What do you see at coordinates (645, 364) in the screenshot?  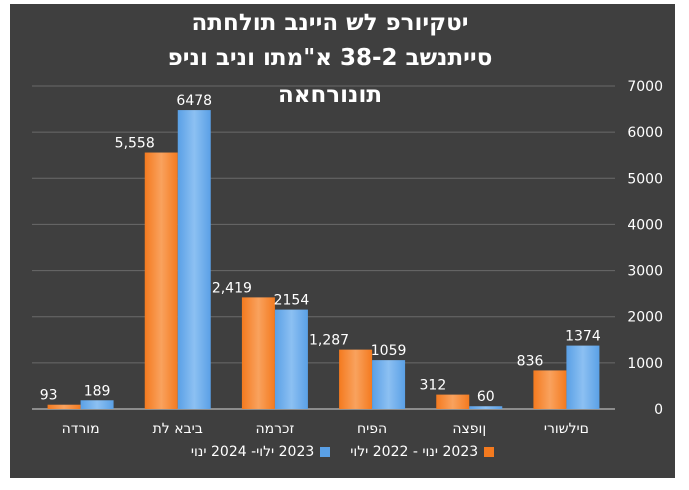 I see `y-tick-label-1000: 1000` at bounding box center [645, 364].